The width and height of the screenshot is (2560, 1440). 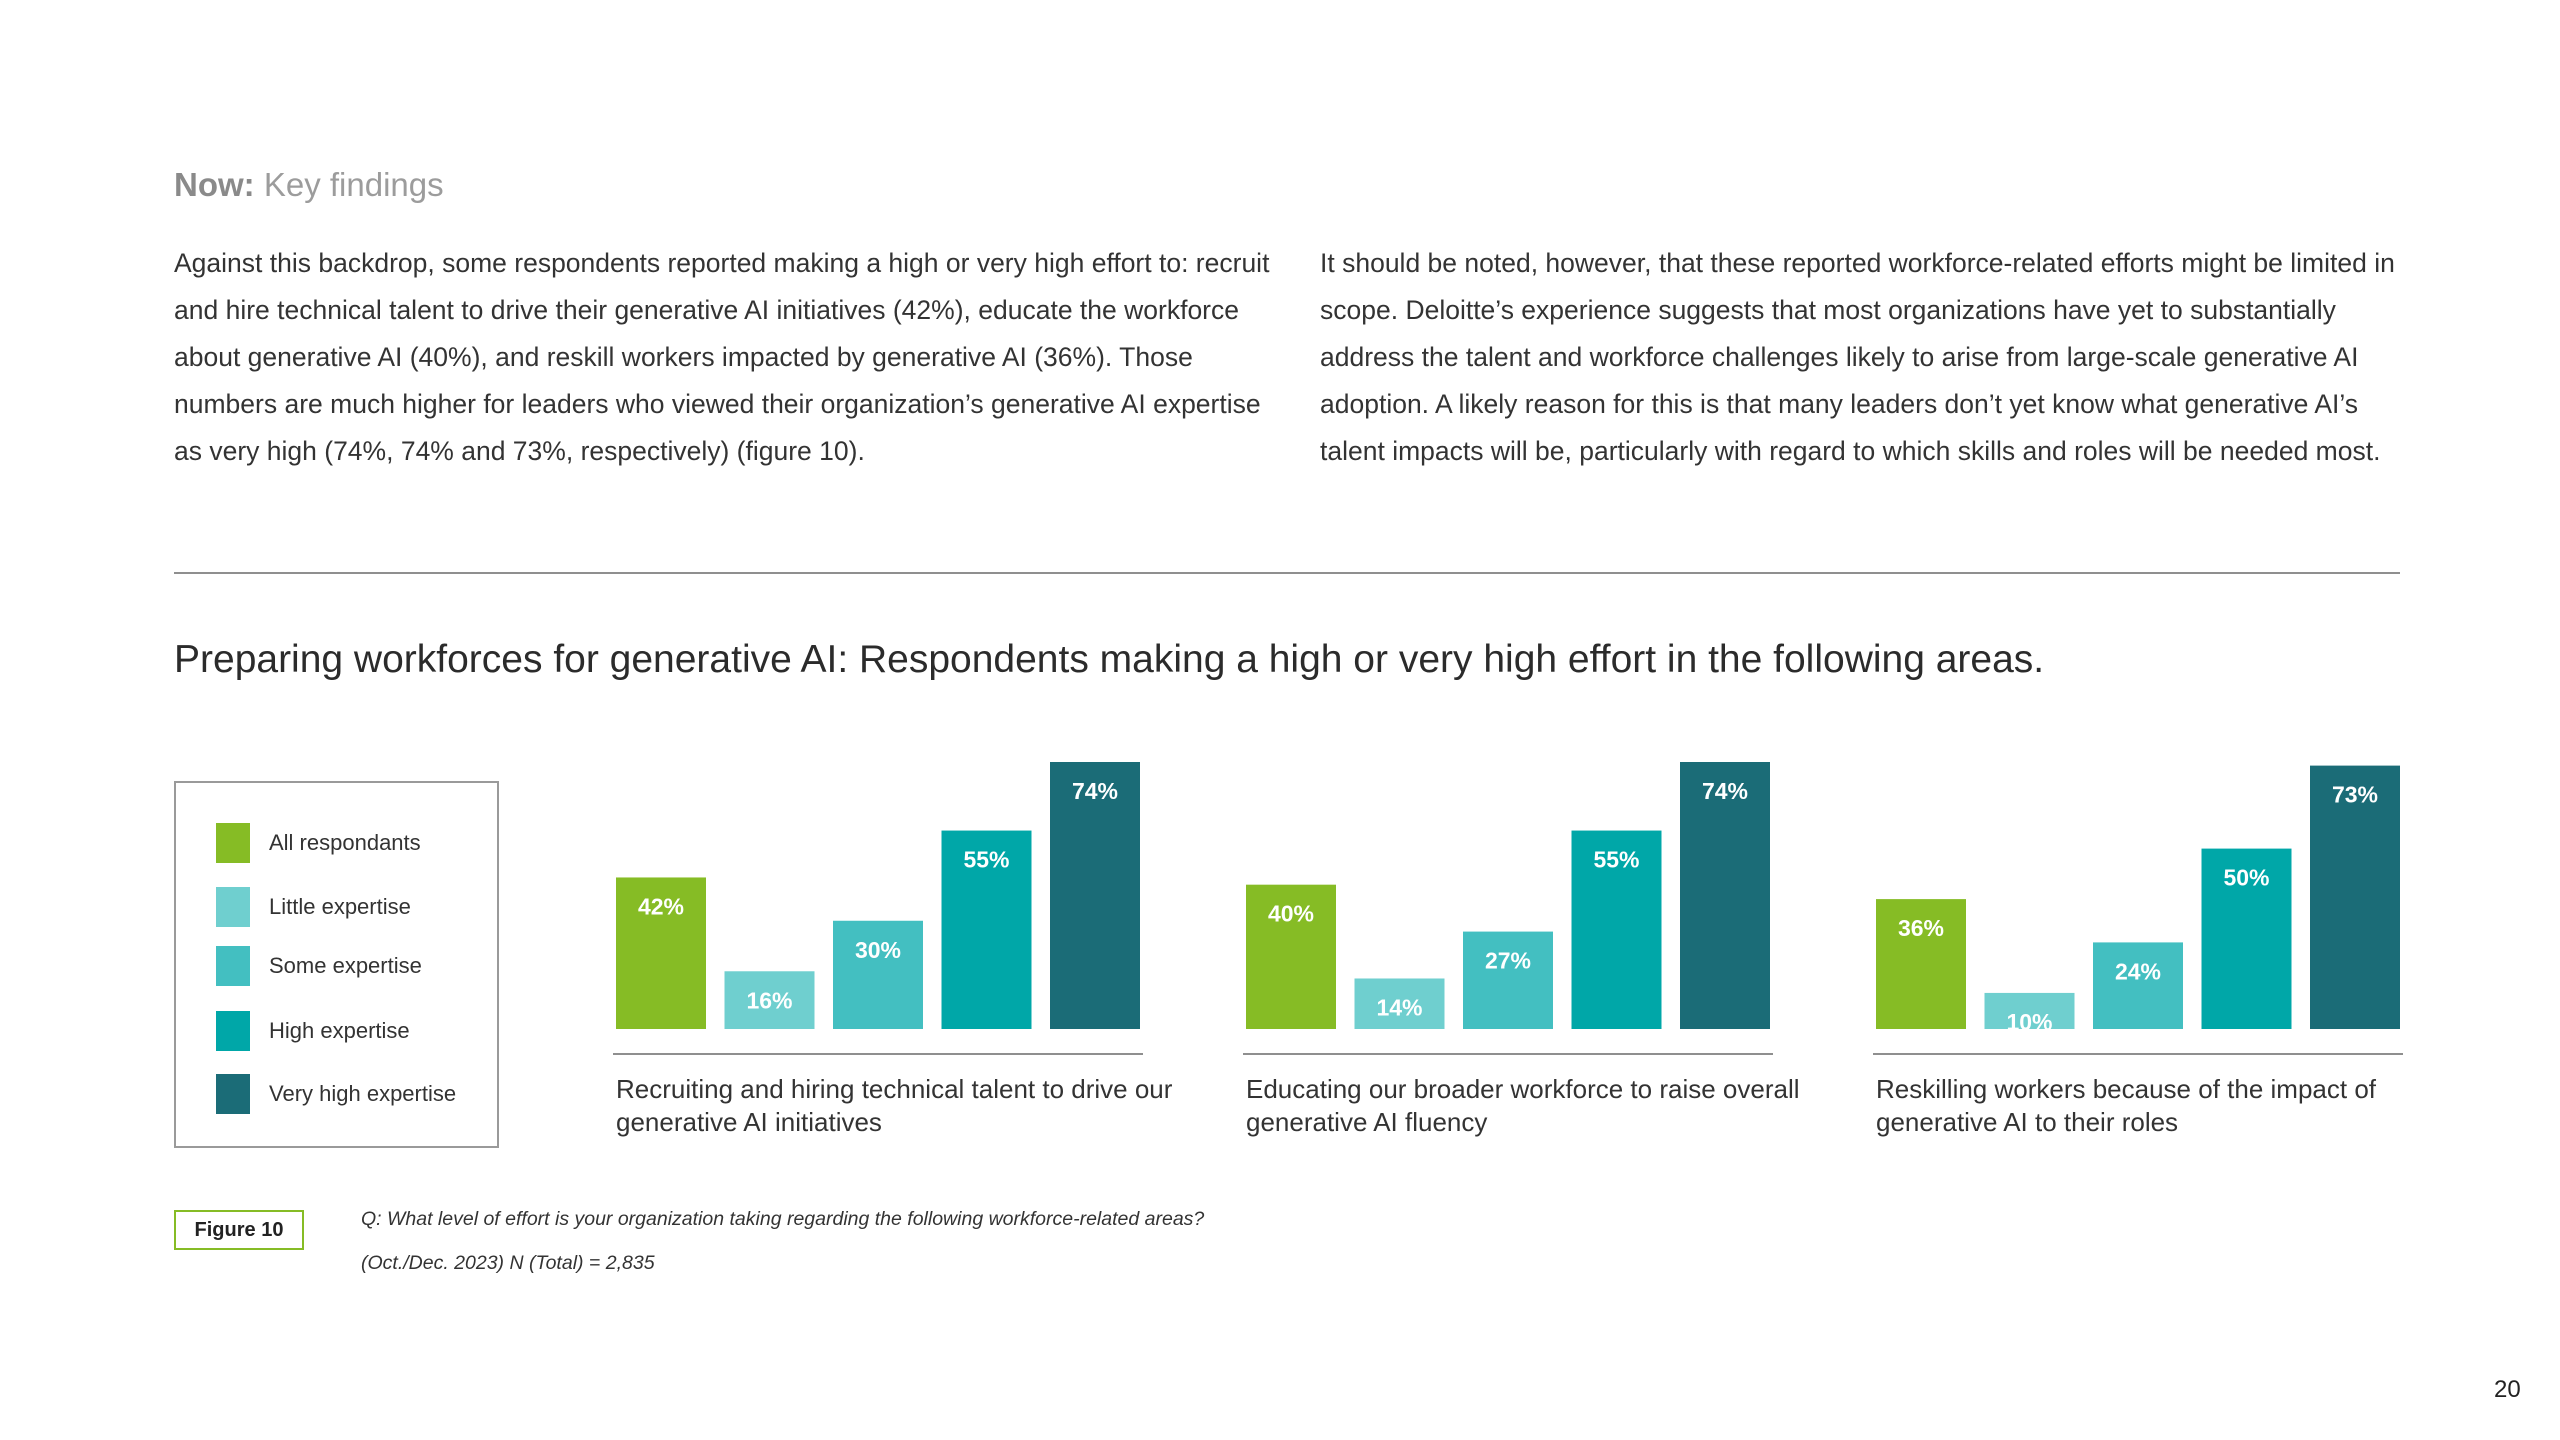 I want to click on legend-item: All respondants, so click(x=318, y=843).